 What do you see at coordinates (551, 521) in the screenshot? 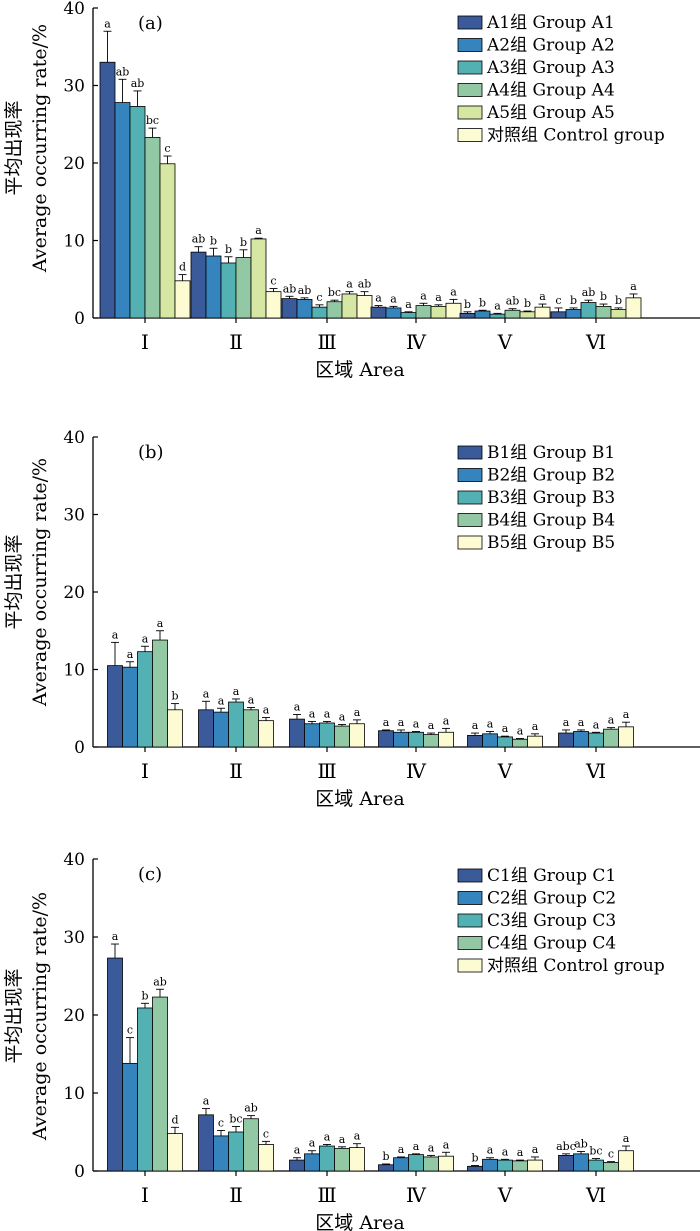
I see `legend-label: B4组 Group B4` at bounding box center [551, 521].